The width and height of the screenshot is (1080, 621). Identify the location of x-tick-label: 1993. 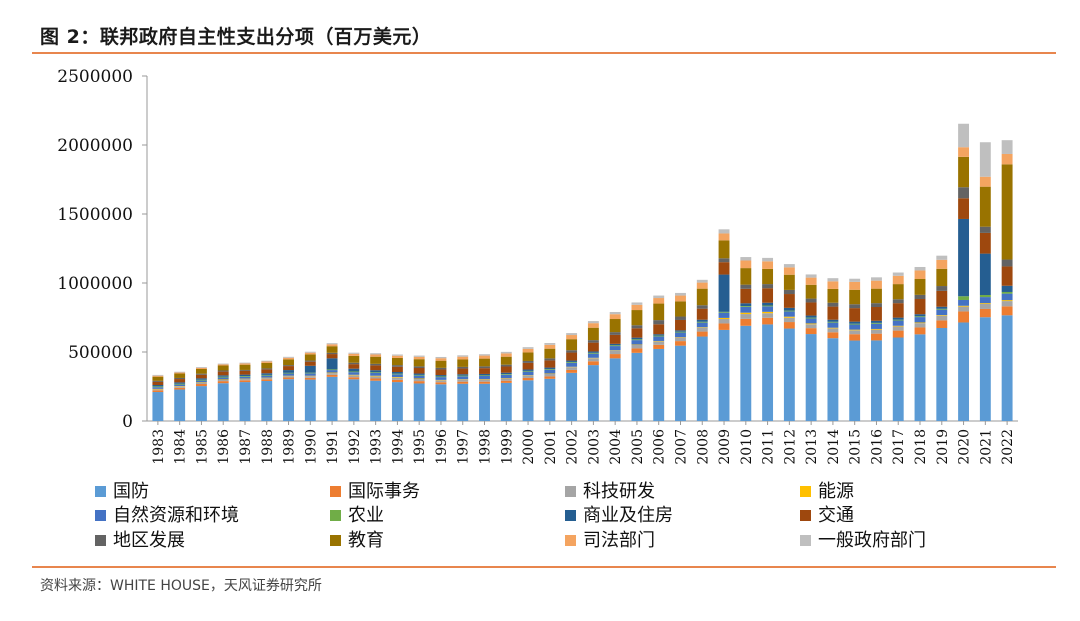
(377, 447).